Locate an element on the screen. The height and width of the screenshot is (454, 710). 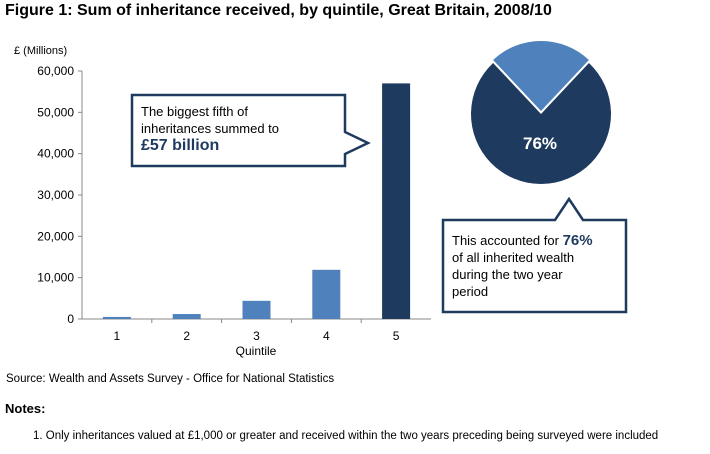
y-axis-label: £ (Millions) is located at coordinates (40, 51).